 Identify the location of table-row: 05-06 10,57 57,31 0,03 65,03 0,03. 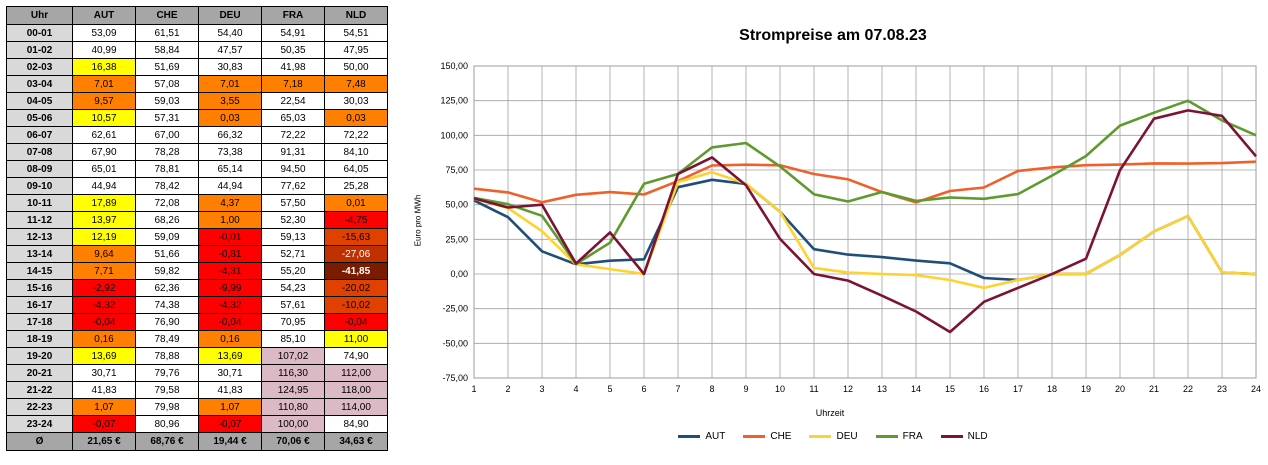
(197, 118).